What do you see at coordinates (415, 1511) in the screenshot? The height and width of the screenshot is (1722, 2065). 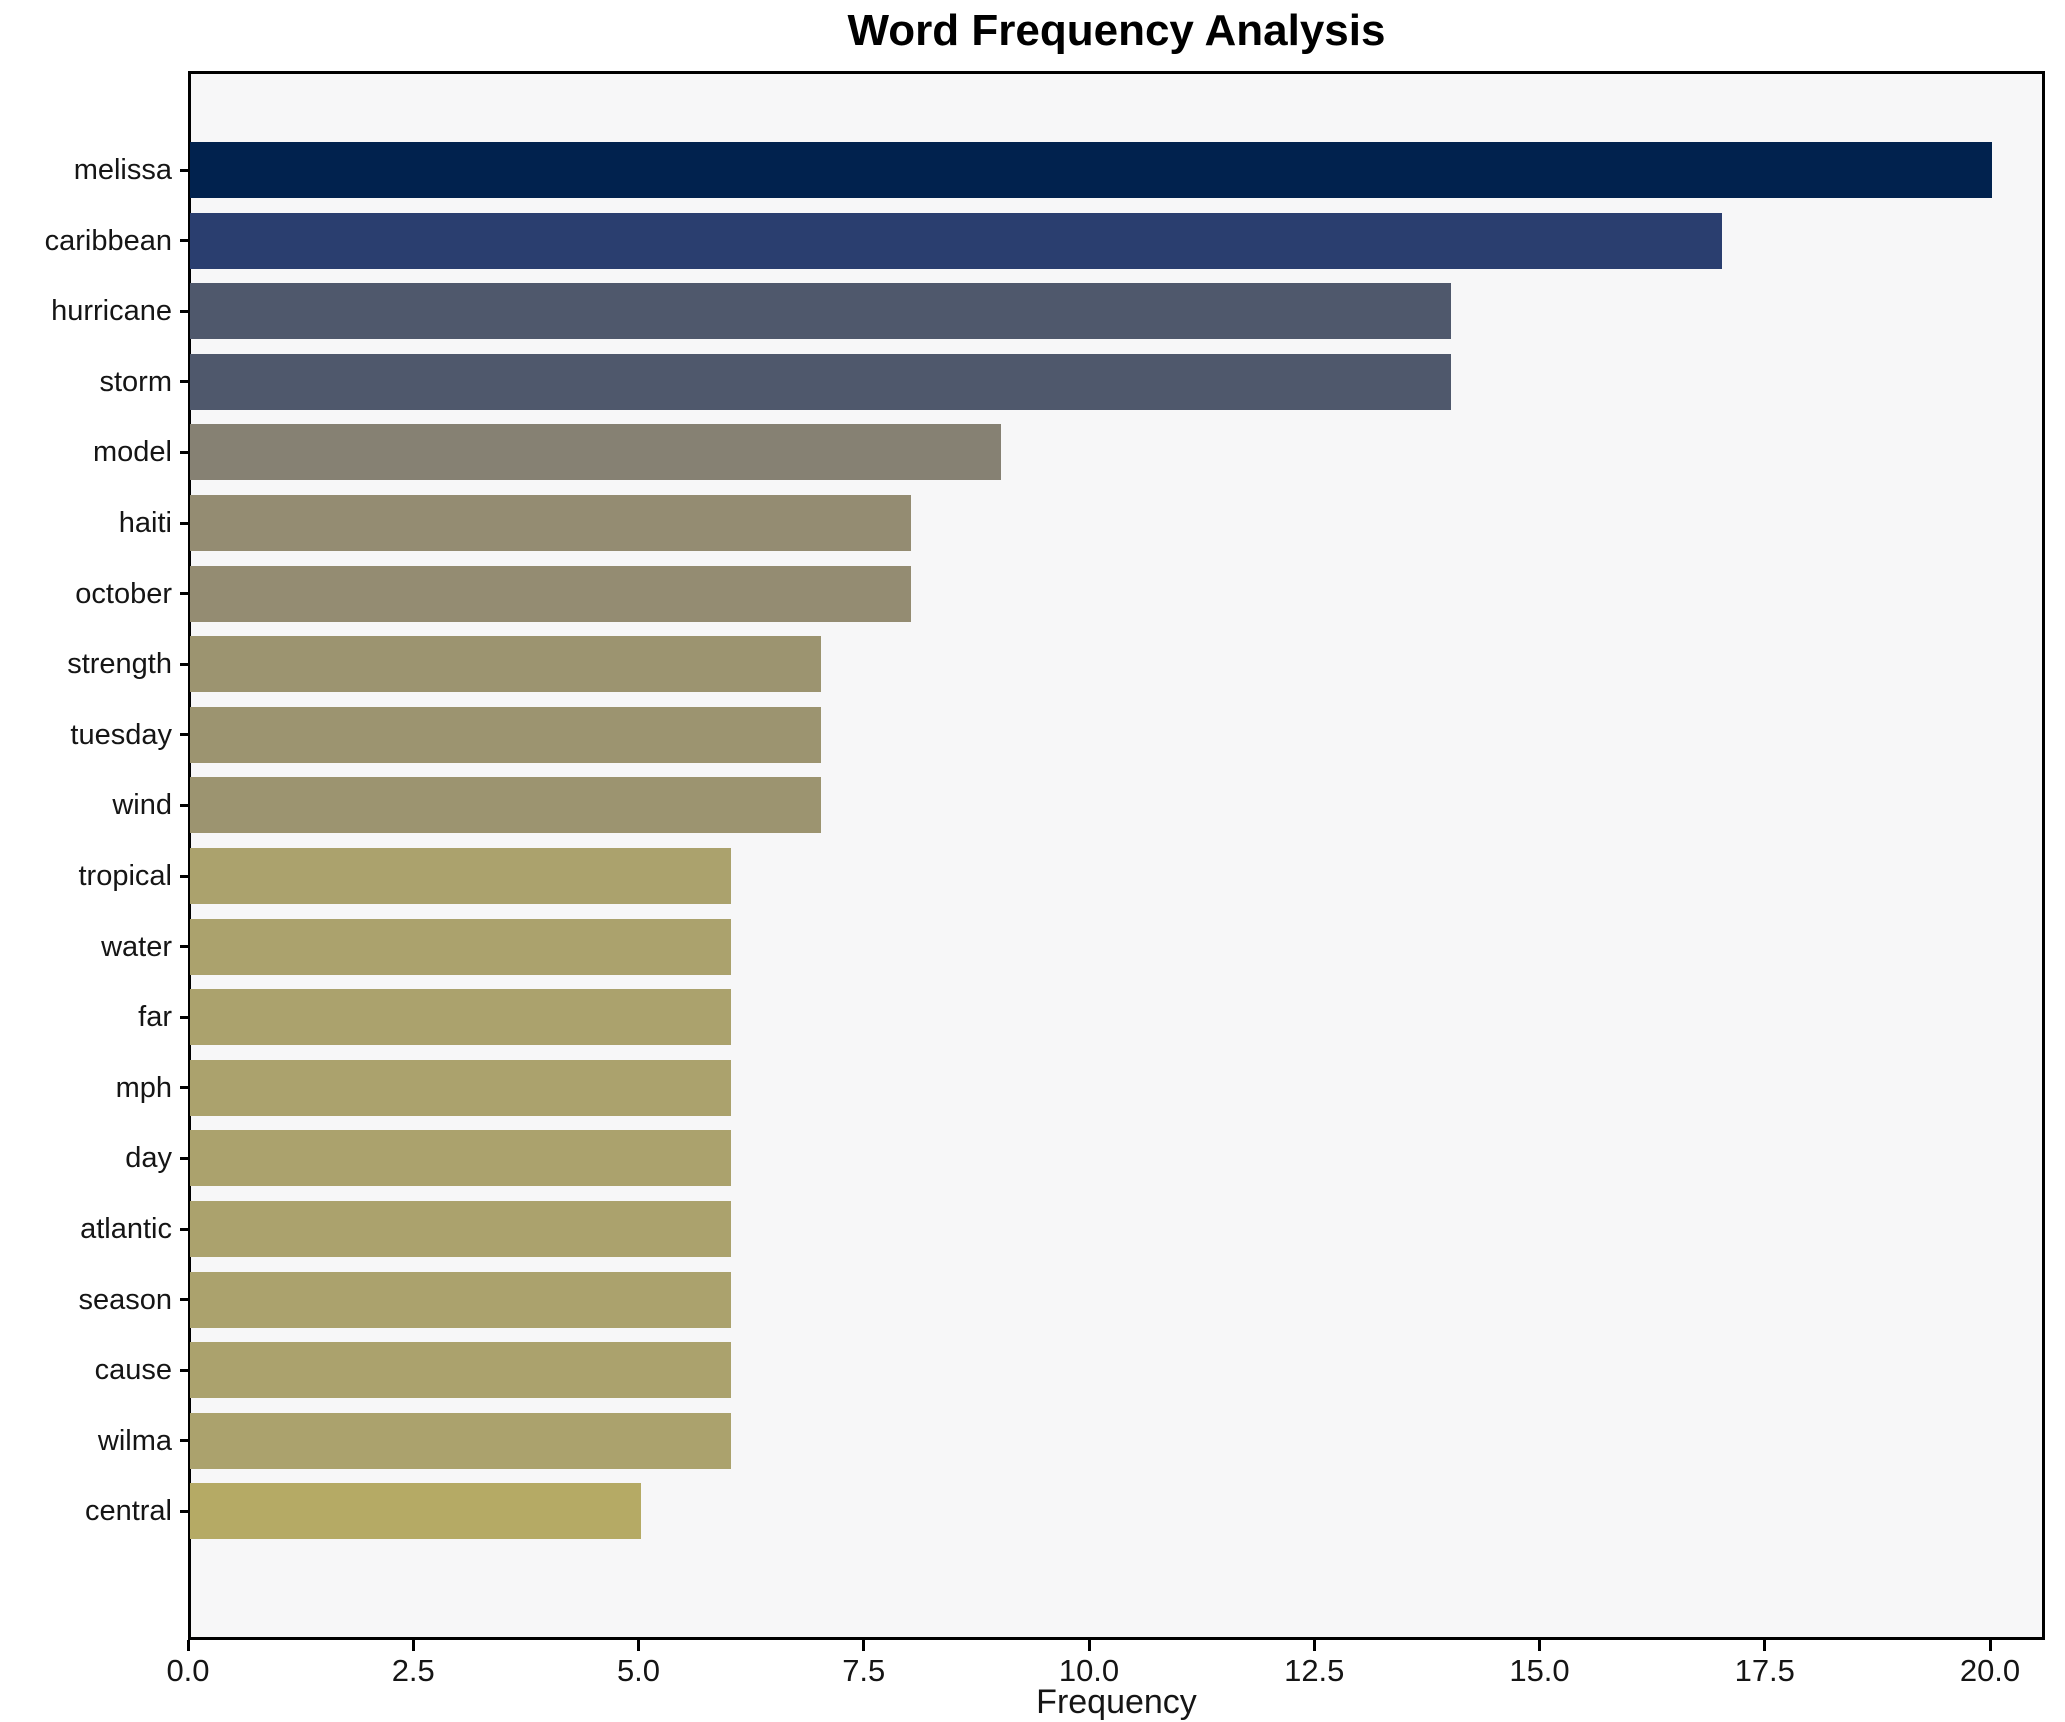 I see `bar-central` at bounding box center [415, 1511].